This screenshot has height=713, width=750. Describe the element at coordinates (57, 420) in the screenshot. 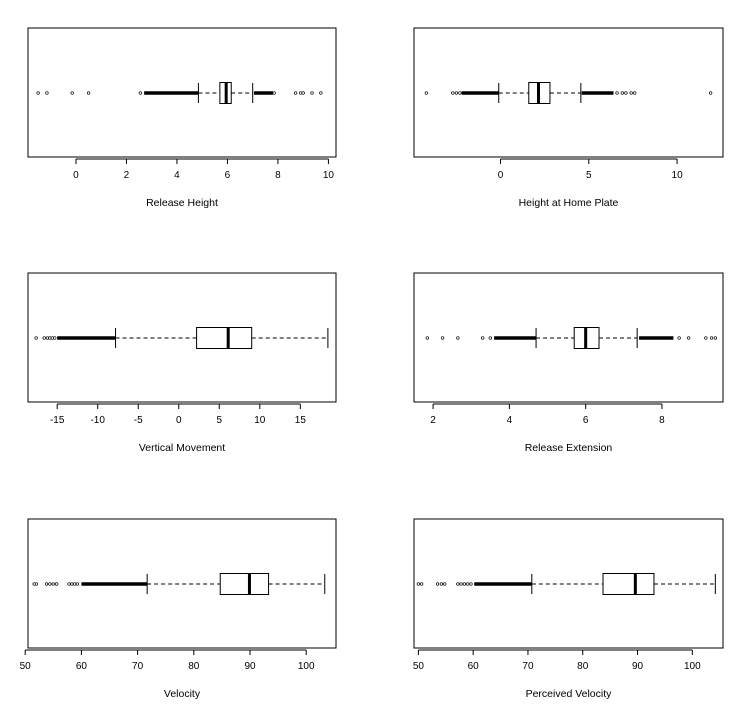

I see `x-tick-label: -15` at that location.